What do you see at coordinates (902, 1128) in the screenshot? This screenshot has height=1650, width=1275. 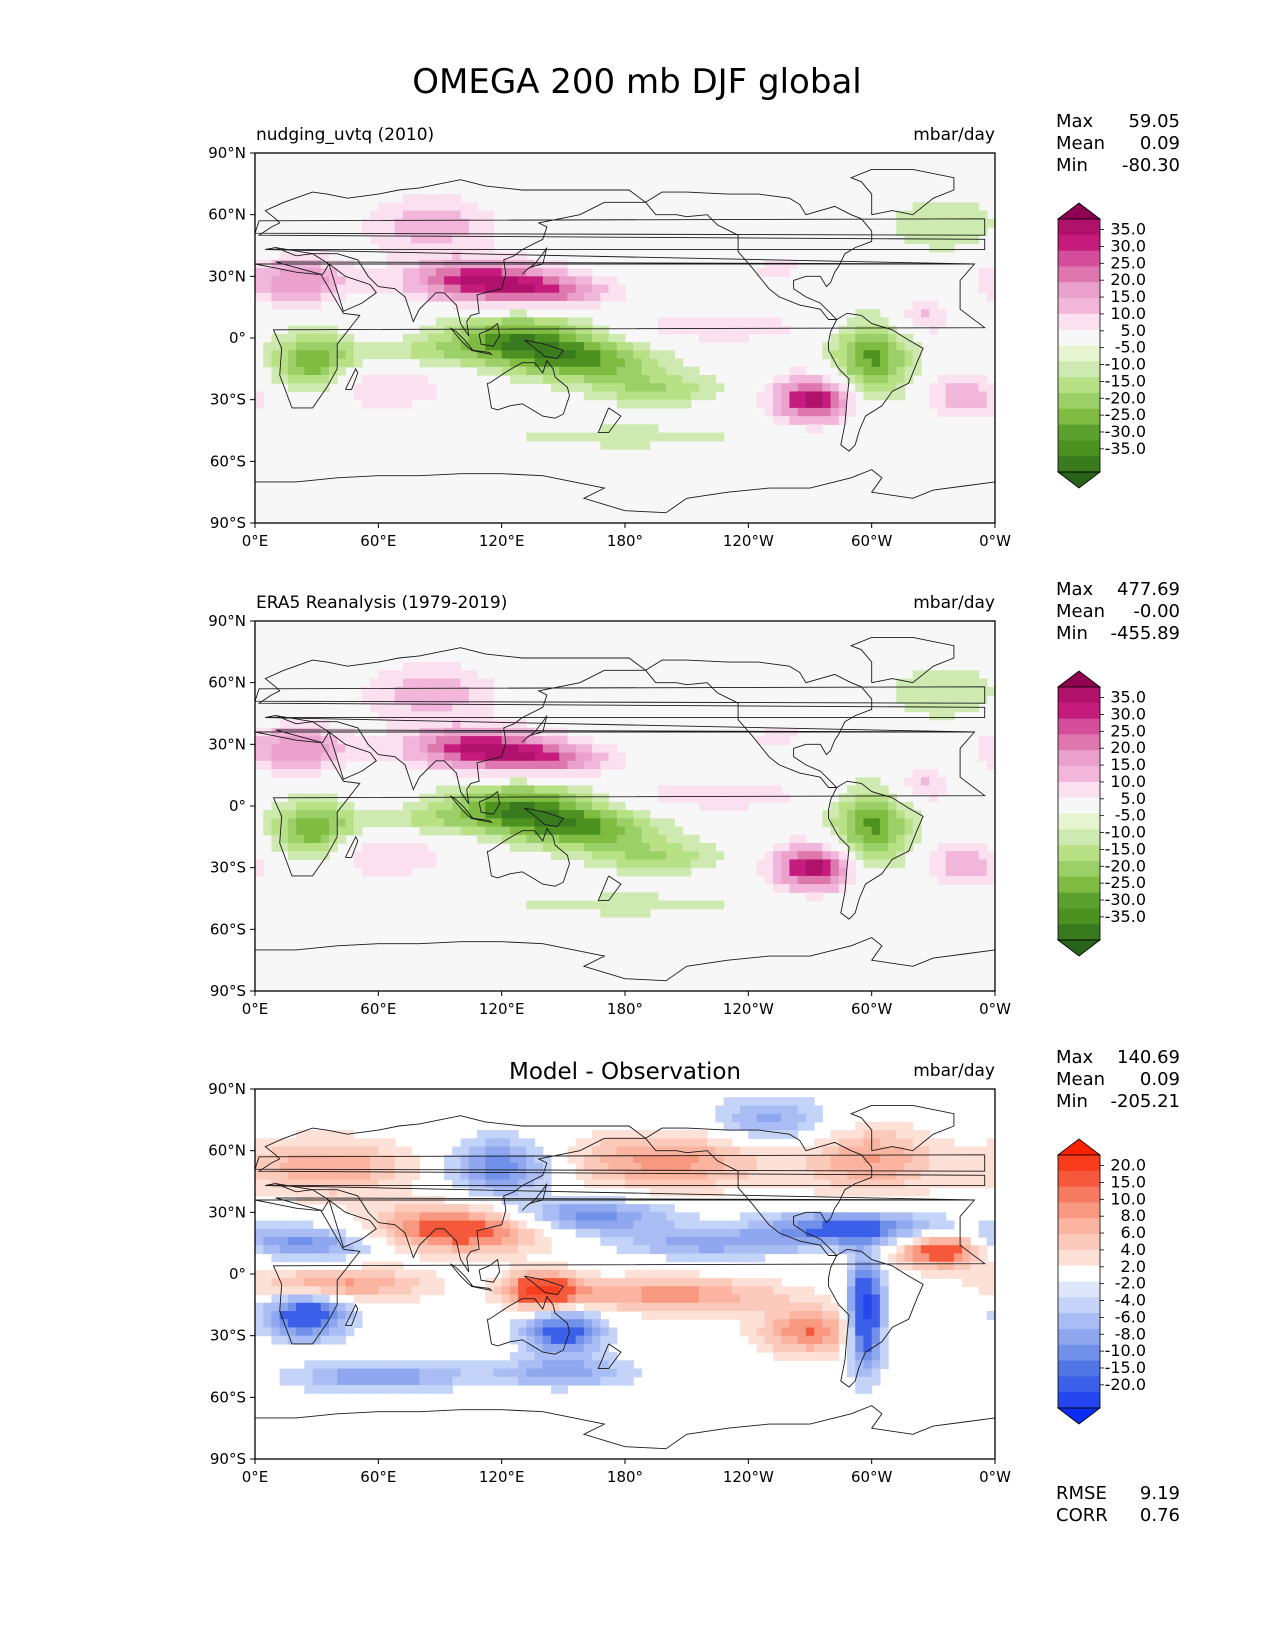 I see `coastline-path` at bounding box center [902, 1128].